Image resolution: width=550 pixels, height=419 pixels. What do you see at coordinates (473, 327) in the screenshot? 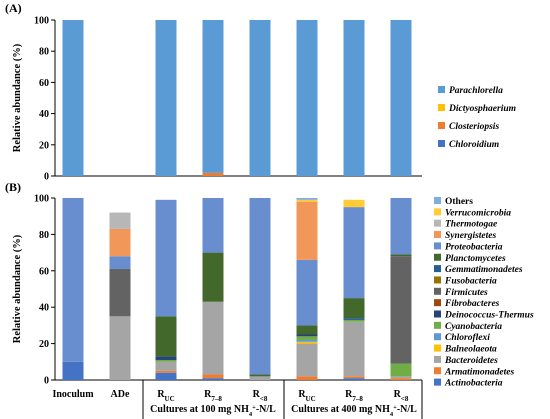
I see `legend-label: Cyanobacteria` at bounding box center [473, 327].